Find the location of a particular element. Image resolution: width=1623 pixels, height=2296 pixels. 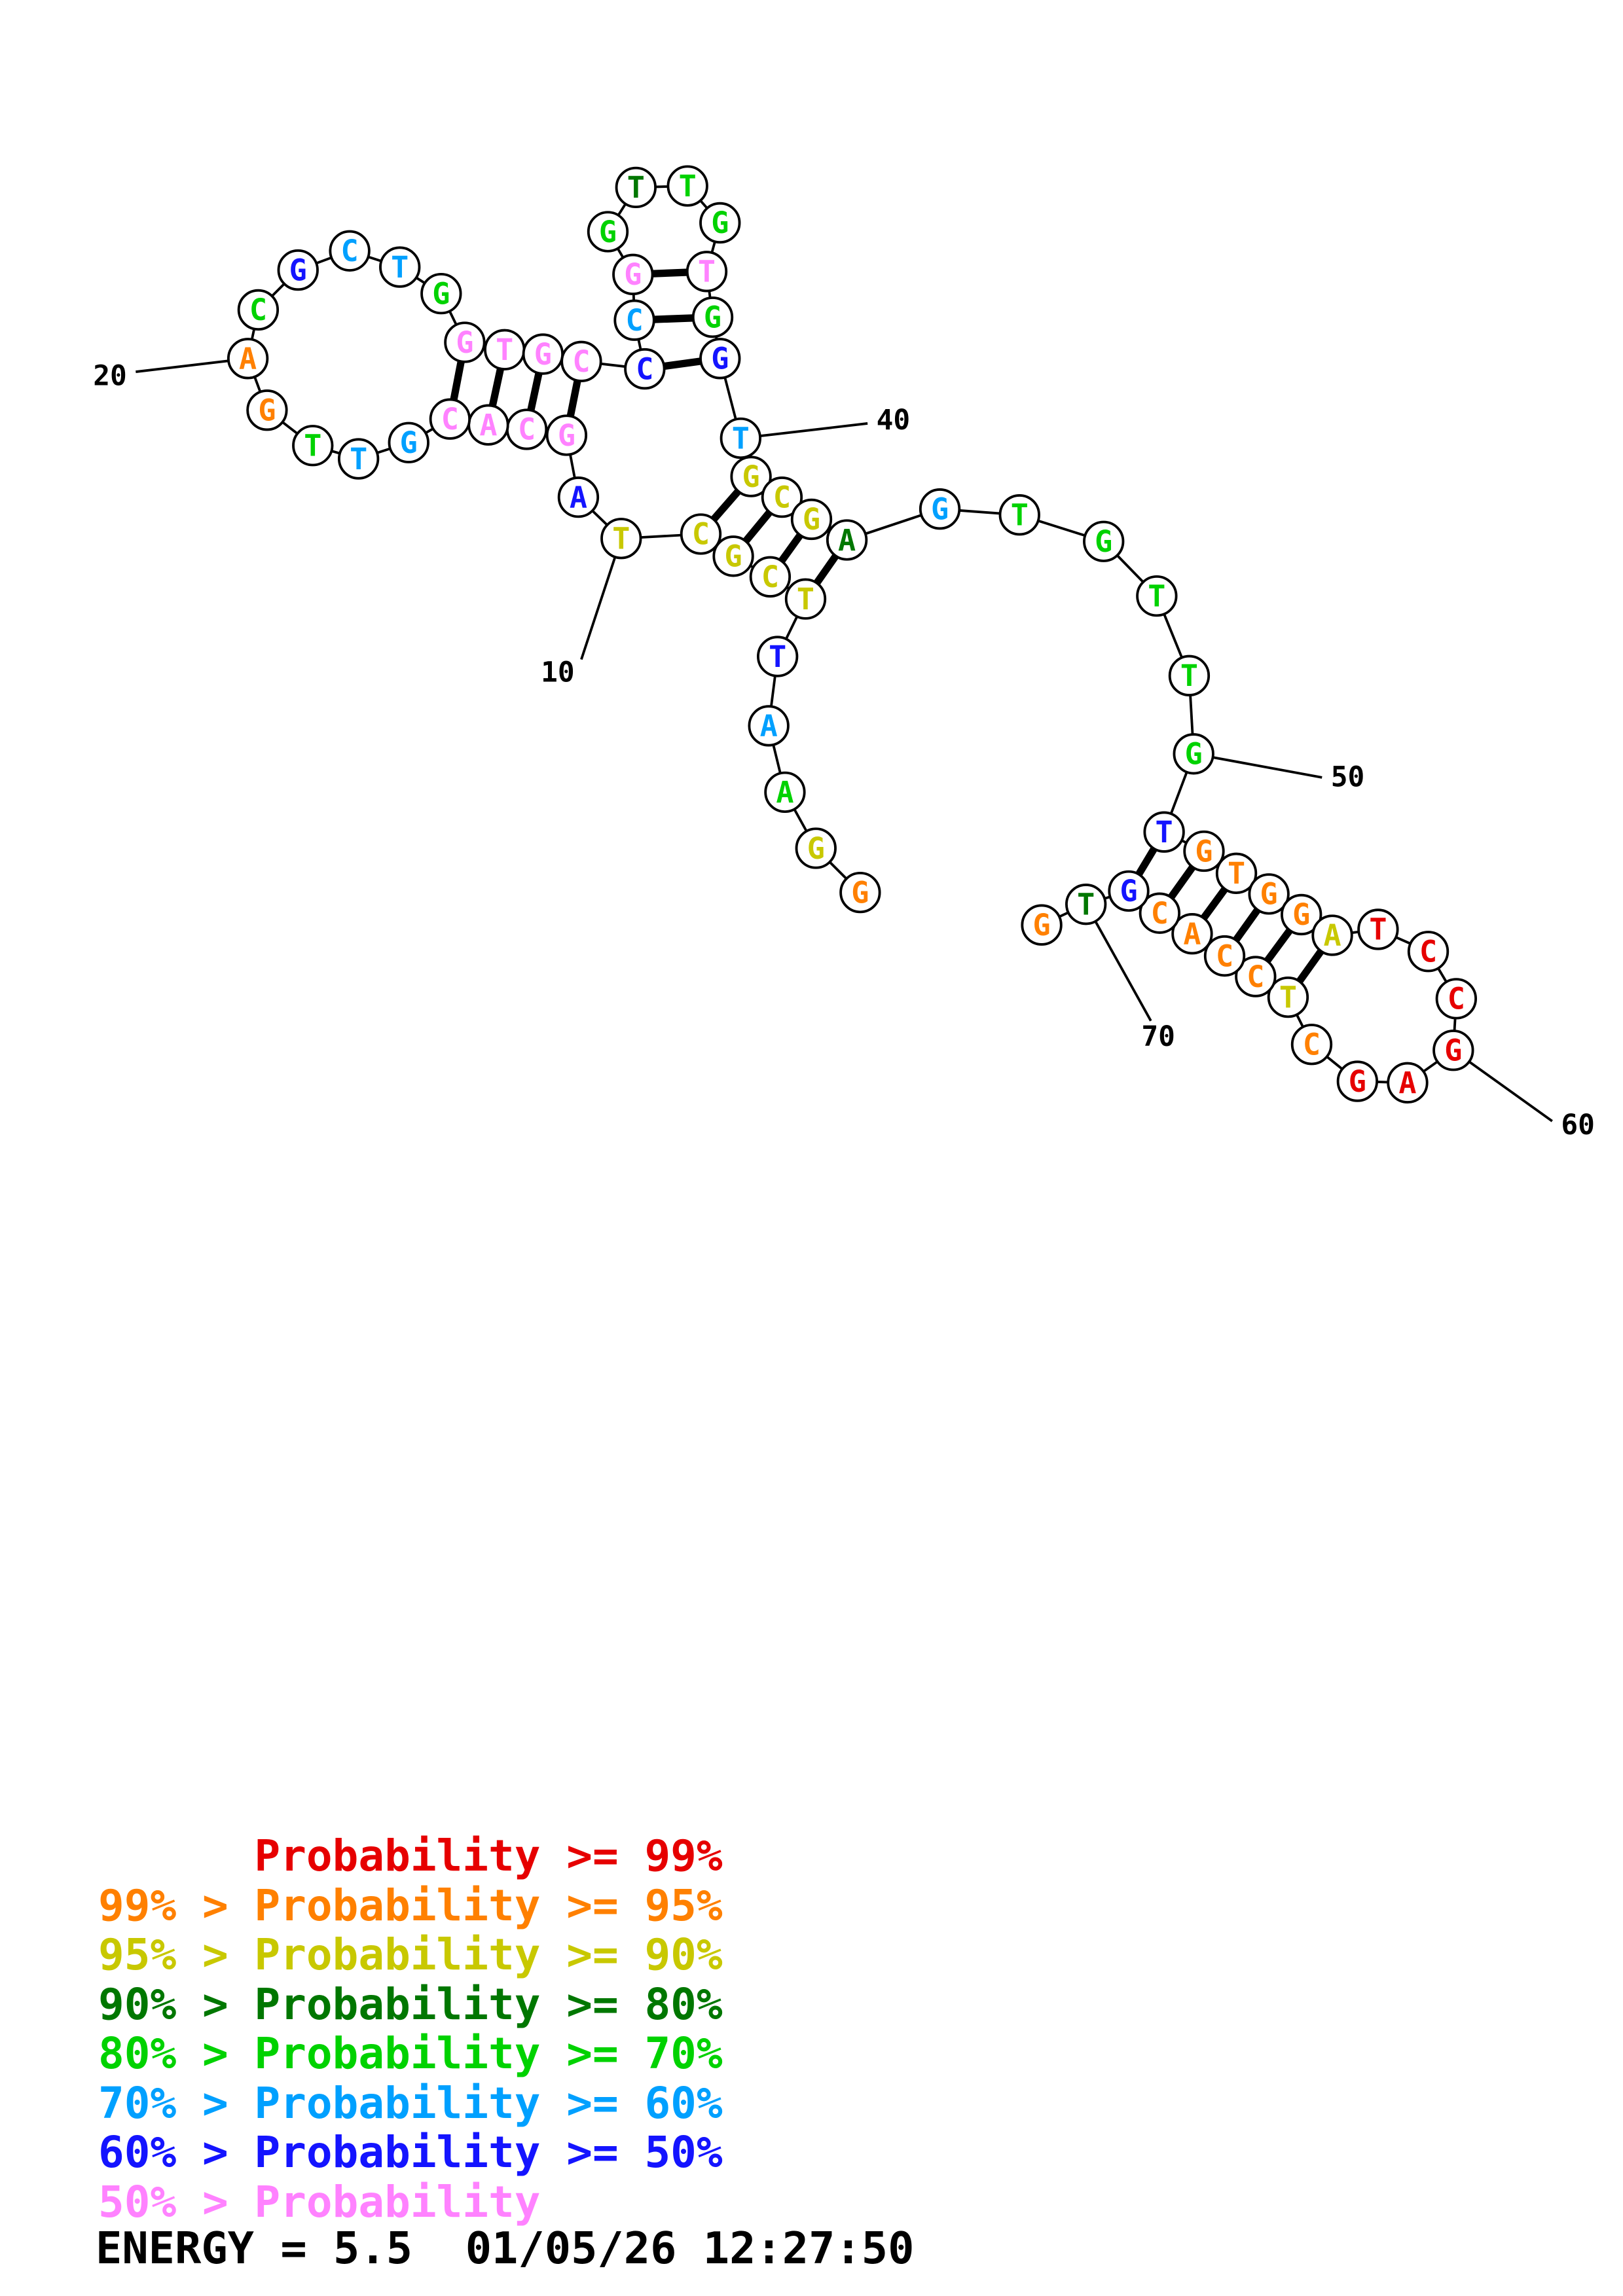

base-letter-33: G is located at coordinates (608, 232).